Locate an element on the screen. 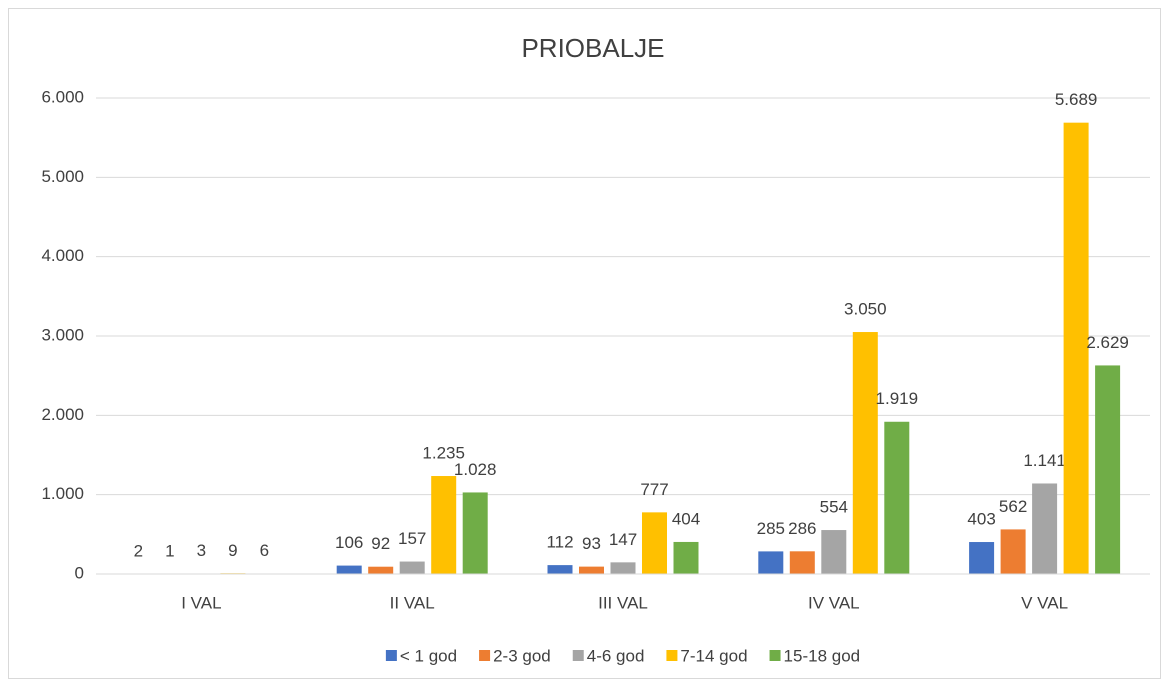  data-label: 1.919 is located at coordinates (897, 398).